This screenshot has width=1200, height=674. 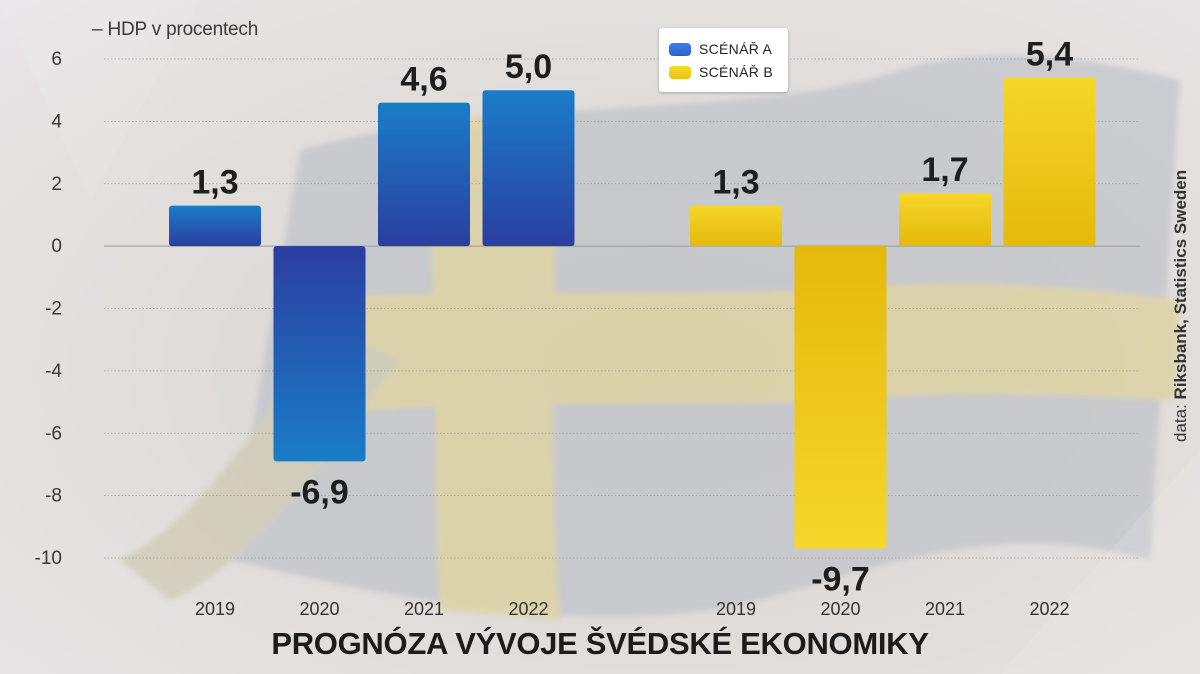 What do you see at coordinates (48, 558) in the screenshot?
I see `y-tick-label: -10` at bounding box center [48, 558].